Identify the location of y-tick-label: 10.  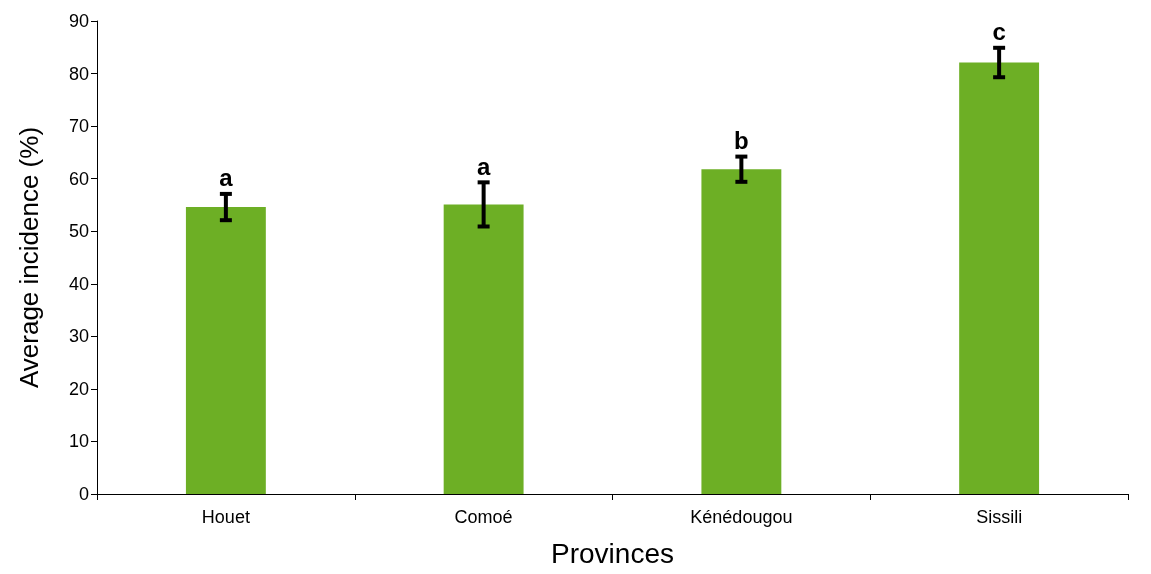
(78, 441).